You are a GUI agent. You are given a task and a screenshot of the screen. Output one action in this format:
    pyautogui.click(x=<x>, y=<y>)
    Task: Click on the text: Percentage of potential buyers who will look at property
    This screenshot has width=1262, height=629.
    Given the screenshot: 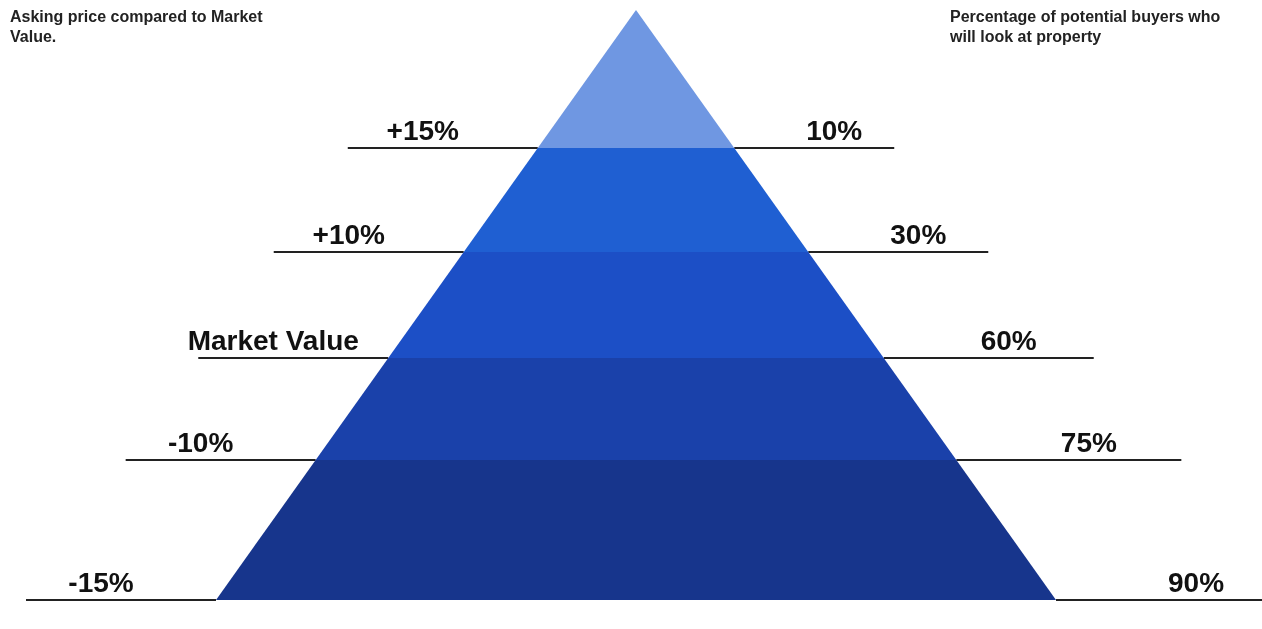 What is the action you would take?
    pyautogui.click(x=1087, y=26)
    